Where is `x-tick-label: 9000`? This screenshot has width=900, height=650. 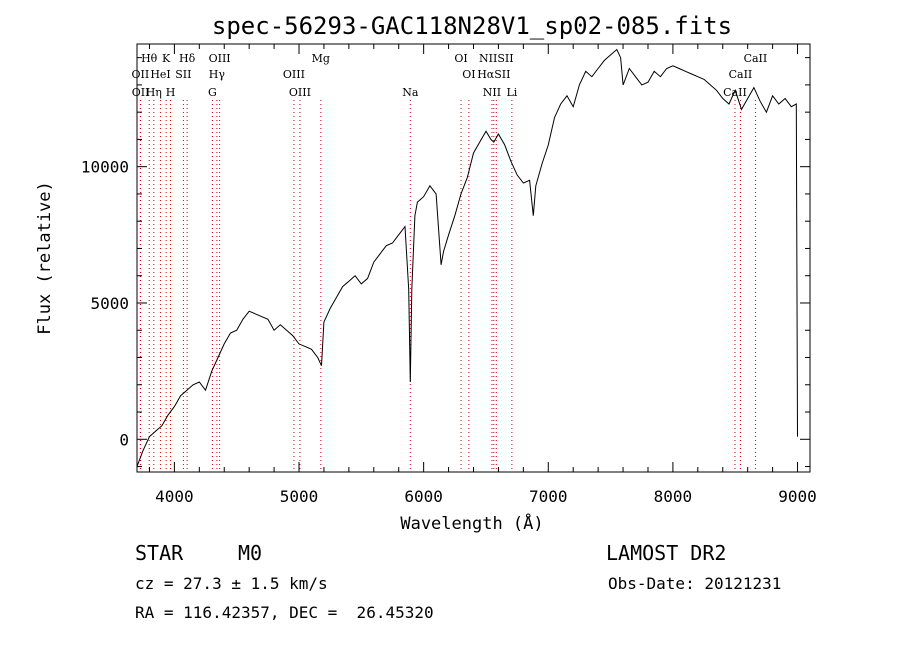
x-tick-label: 9000 is located at coordinates (797, 496).